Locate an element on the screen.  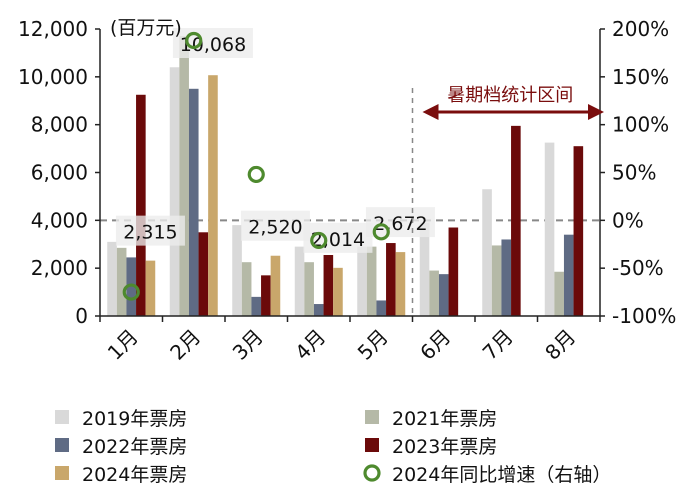
bar-2019年票房-4月 is located at coordinates (299, 281).